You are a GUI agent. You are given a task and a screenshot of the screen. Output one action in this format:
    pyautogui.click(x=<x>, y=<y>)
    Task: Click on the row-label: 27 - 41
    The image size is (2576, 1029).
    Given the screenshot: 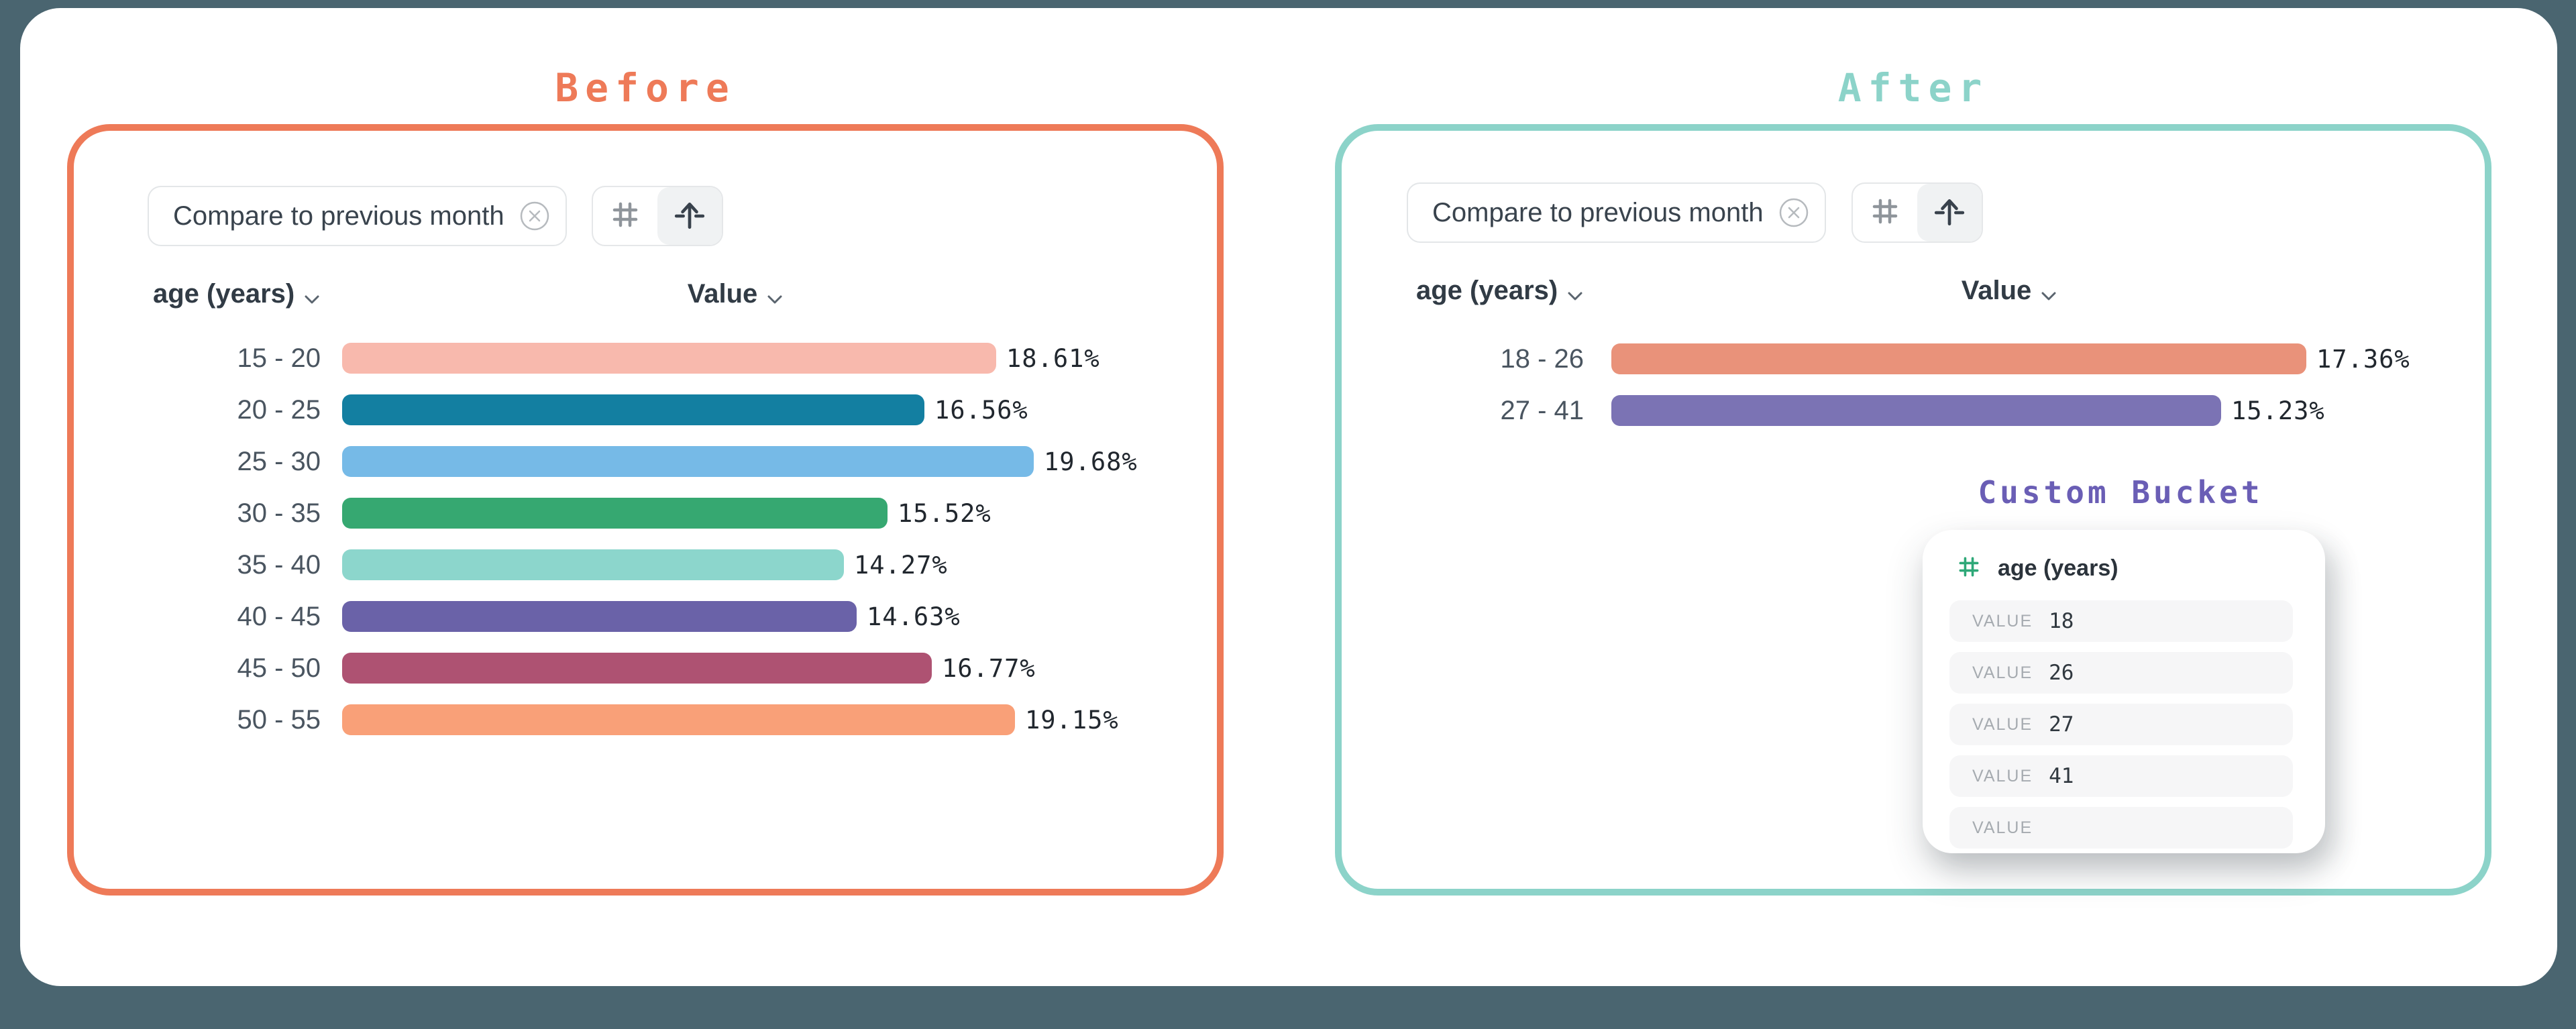 What is the action you would take?
    pyautogui.click(x=1542, y=410)
    